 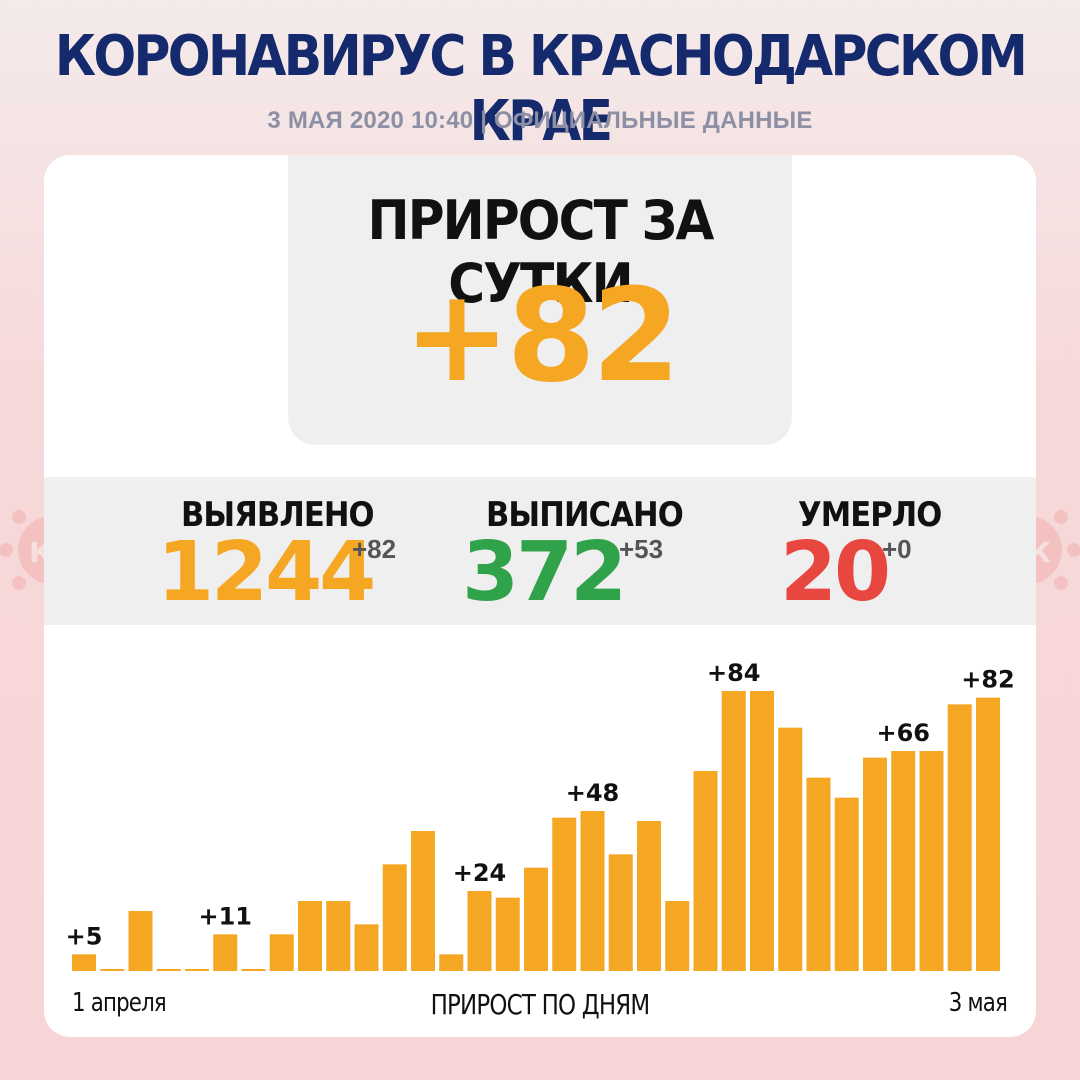 I want to click on daily-growth-label: ПРИРОСТ ЗА СУТКИ, so click(x=541, y=252).